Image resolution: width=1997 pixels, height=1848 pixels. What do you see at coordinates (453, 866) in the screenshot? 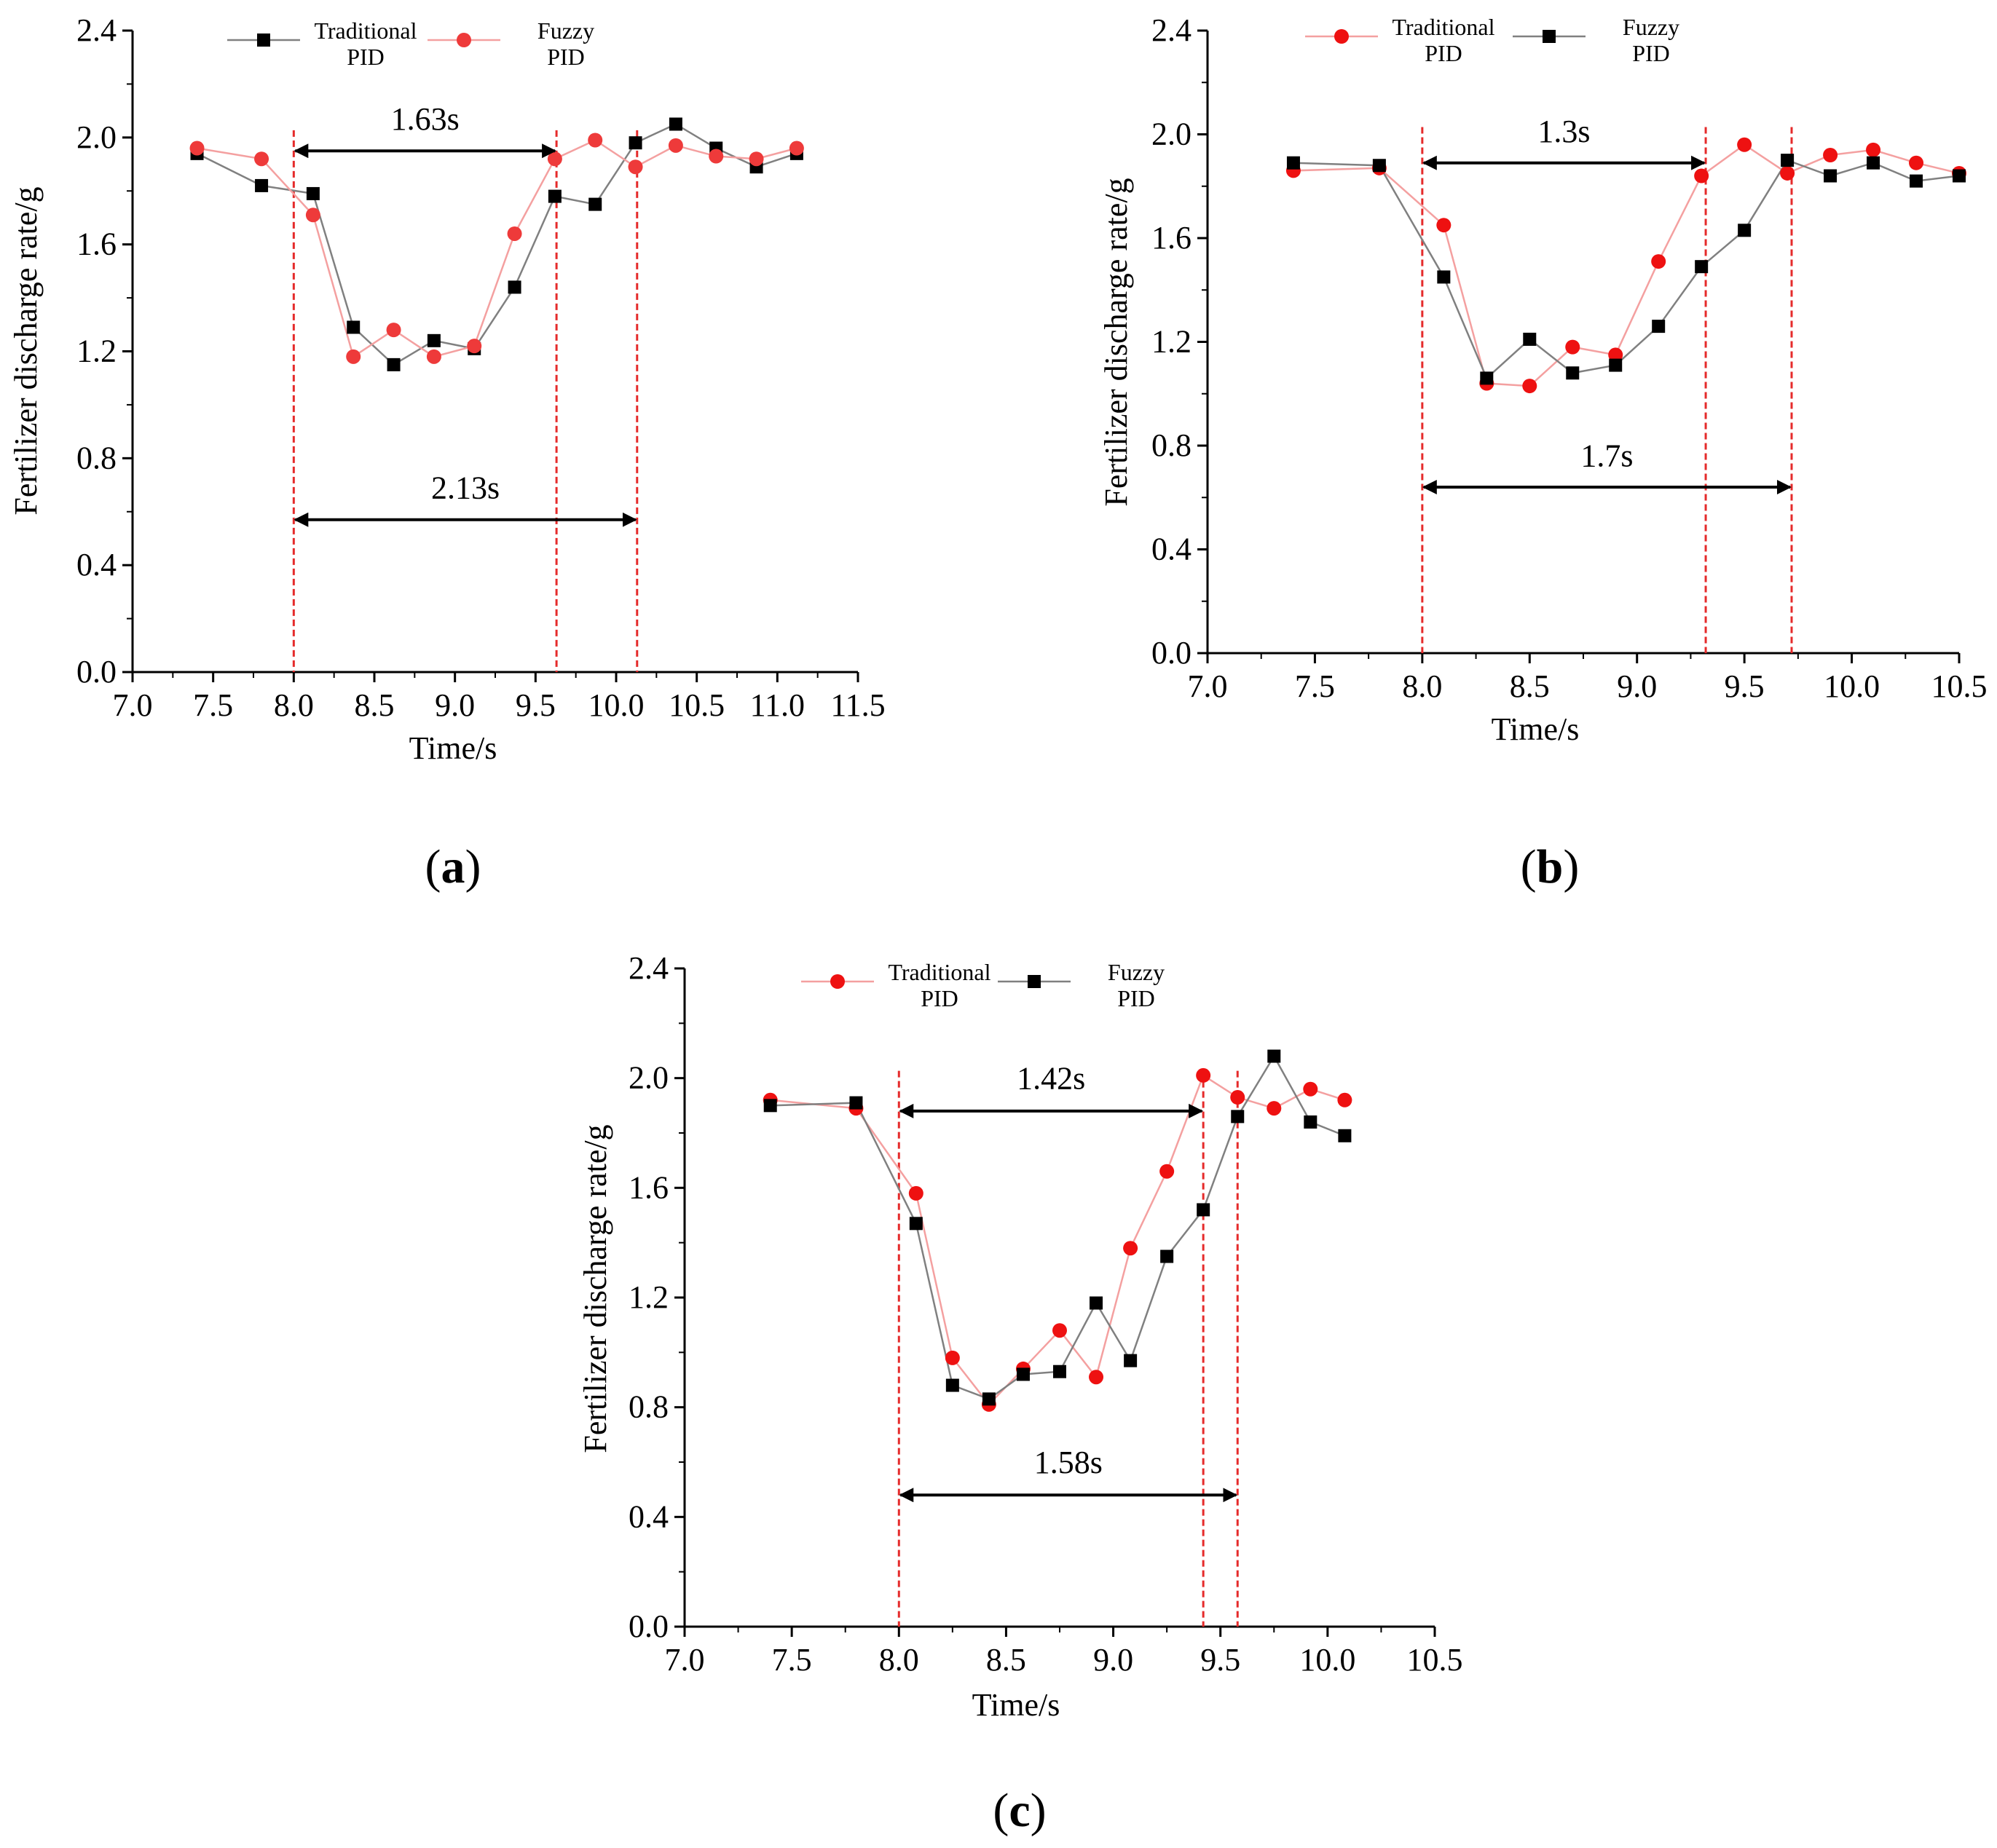
I see `panel-label: (a)` at bounding box center [453, 866].